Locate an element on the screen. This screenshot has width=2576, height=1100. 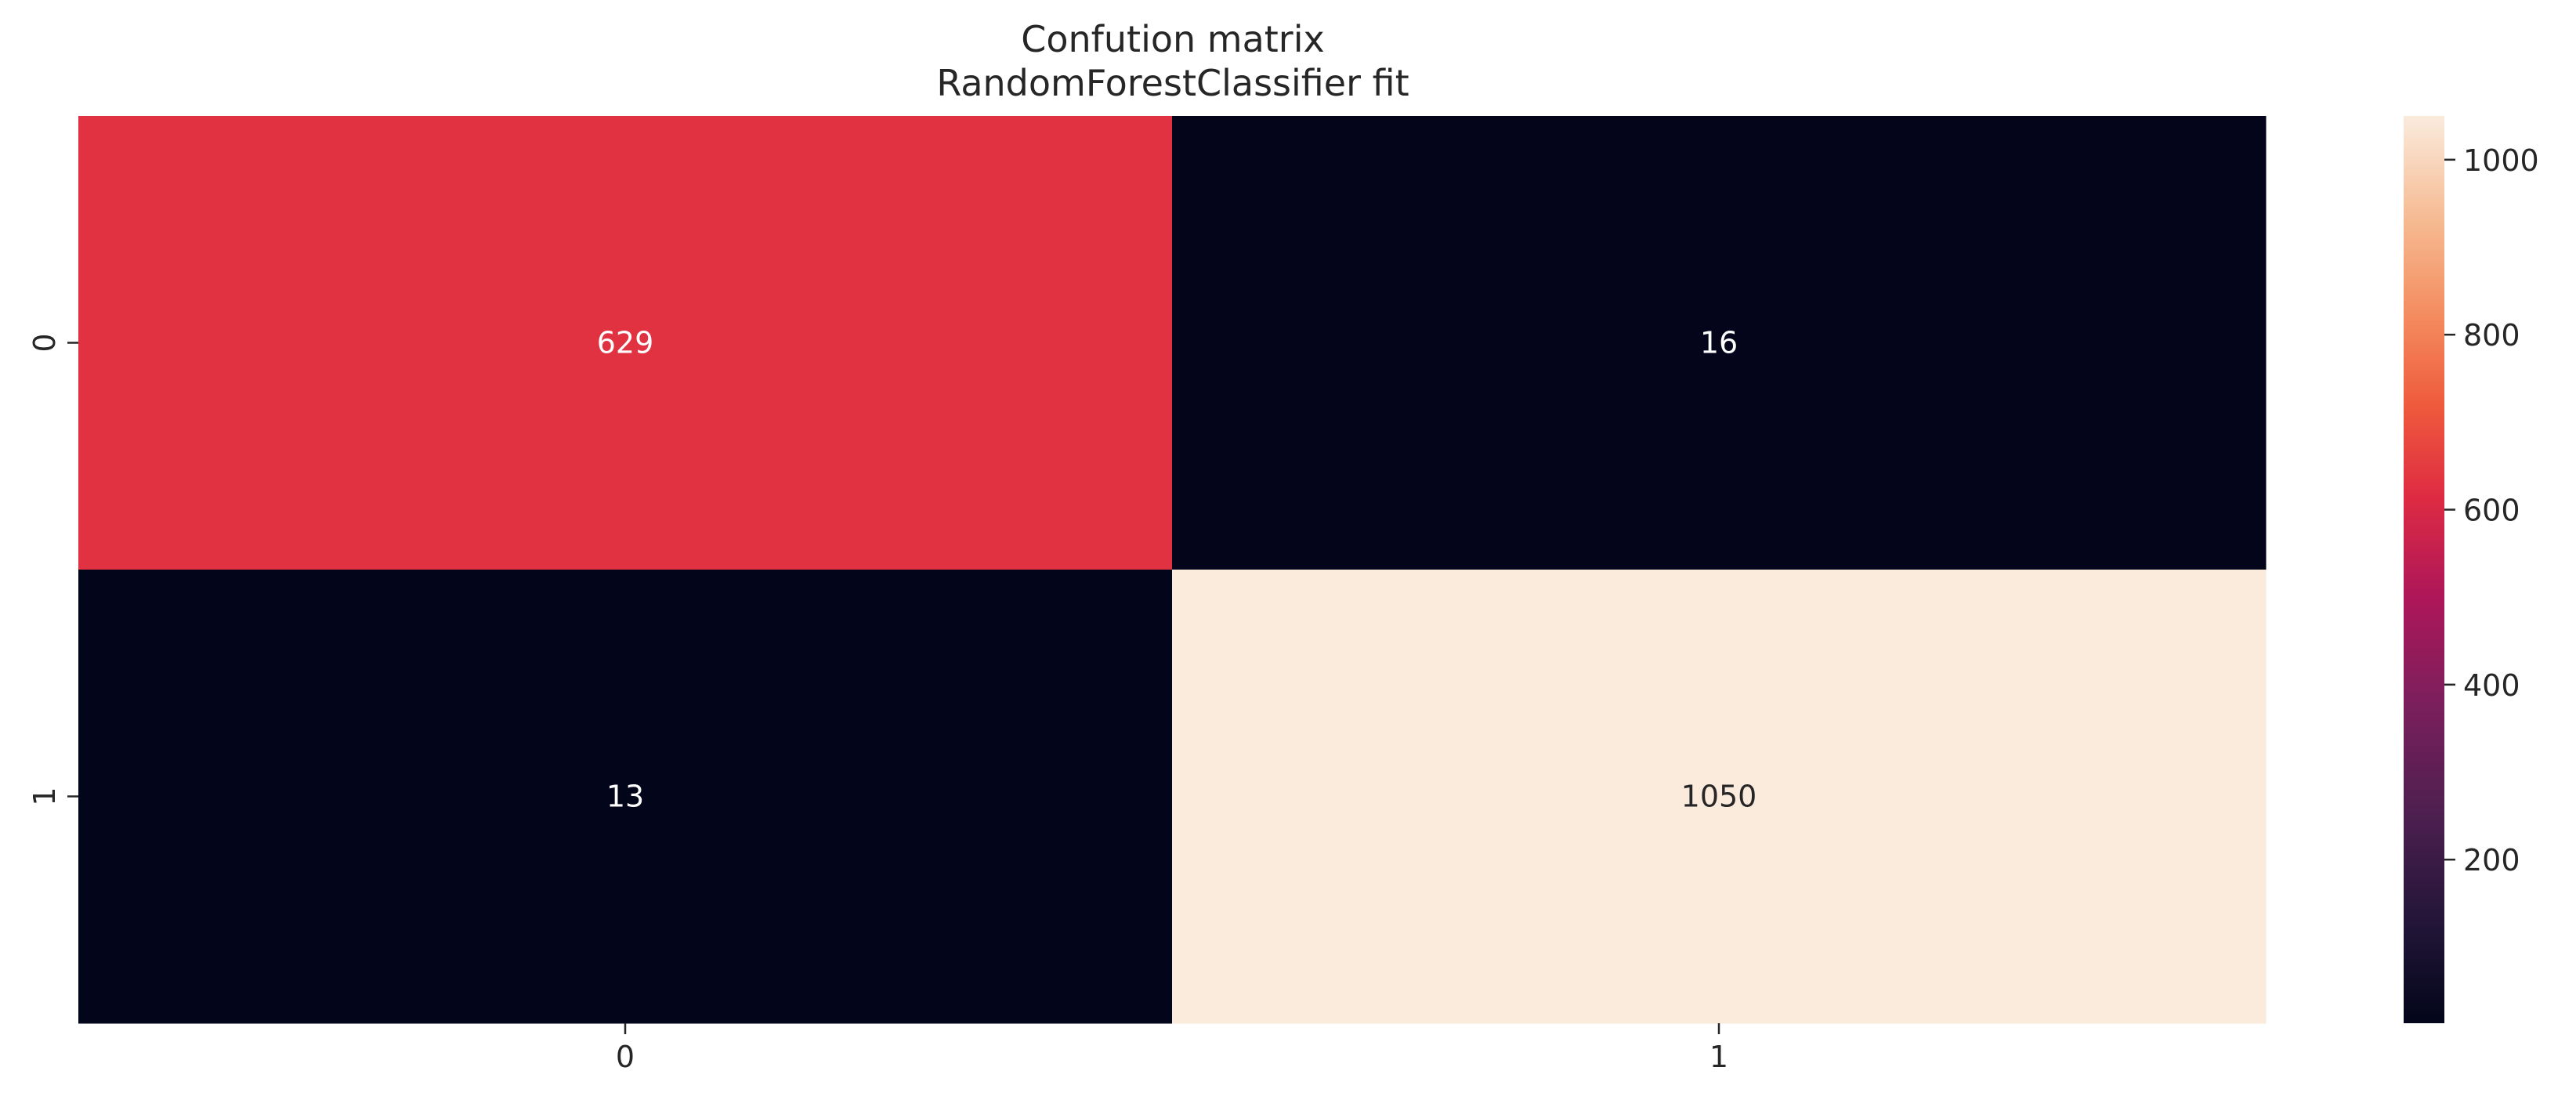
colorbar is located at coordinates (2424, 569).